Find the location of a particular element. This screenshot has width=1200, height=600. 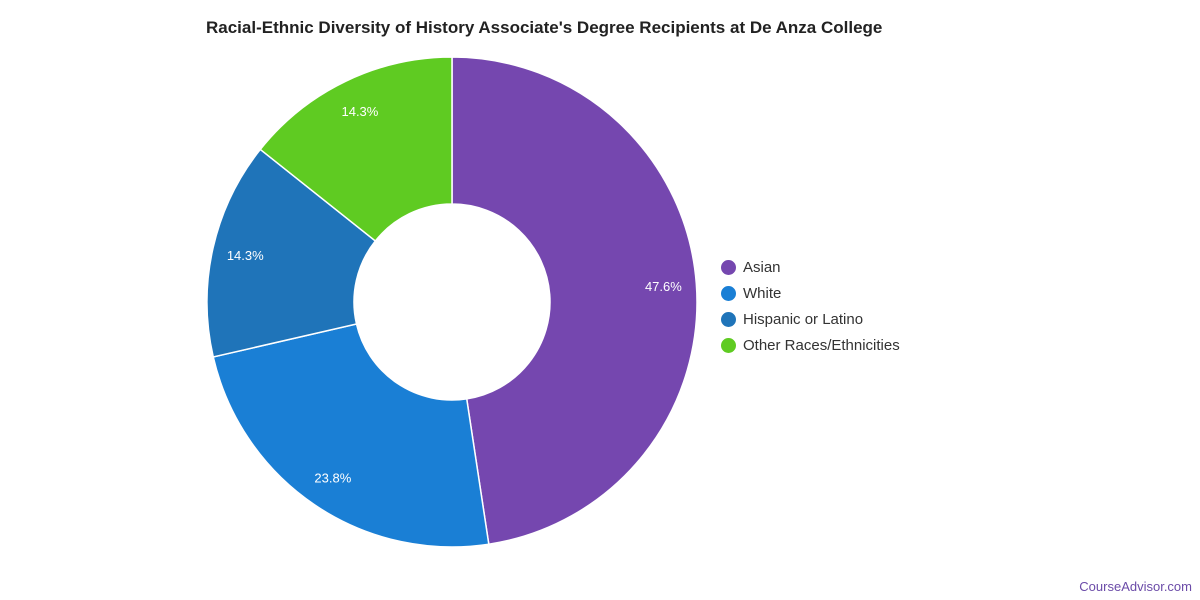

legend-item: Other Races/Ethnicities is located at coordinates (810, 345).